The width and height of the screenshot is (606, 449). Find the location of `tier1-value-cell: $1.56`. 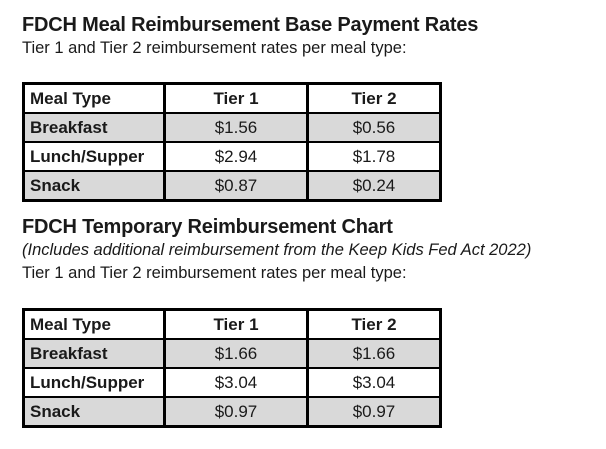

tier1-value-cell: $1.56 is located at coordinates (236, 127).